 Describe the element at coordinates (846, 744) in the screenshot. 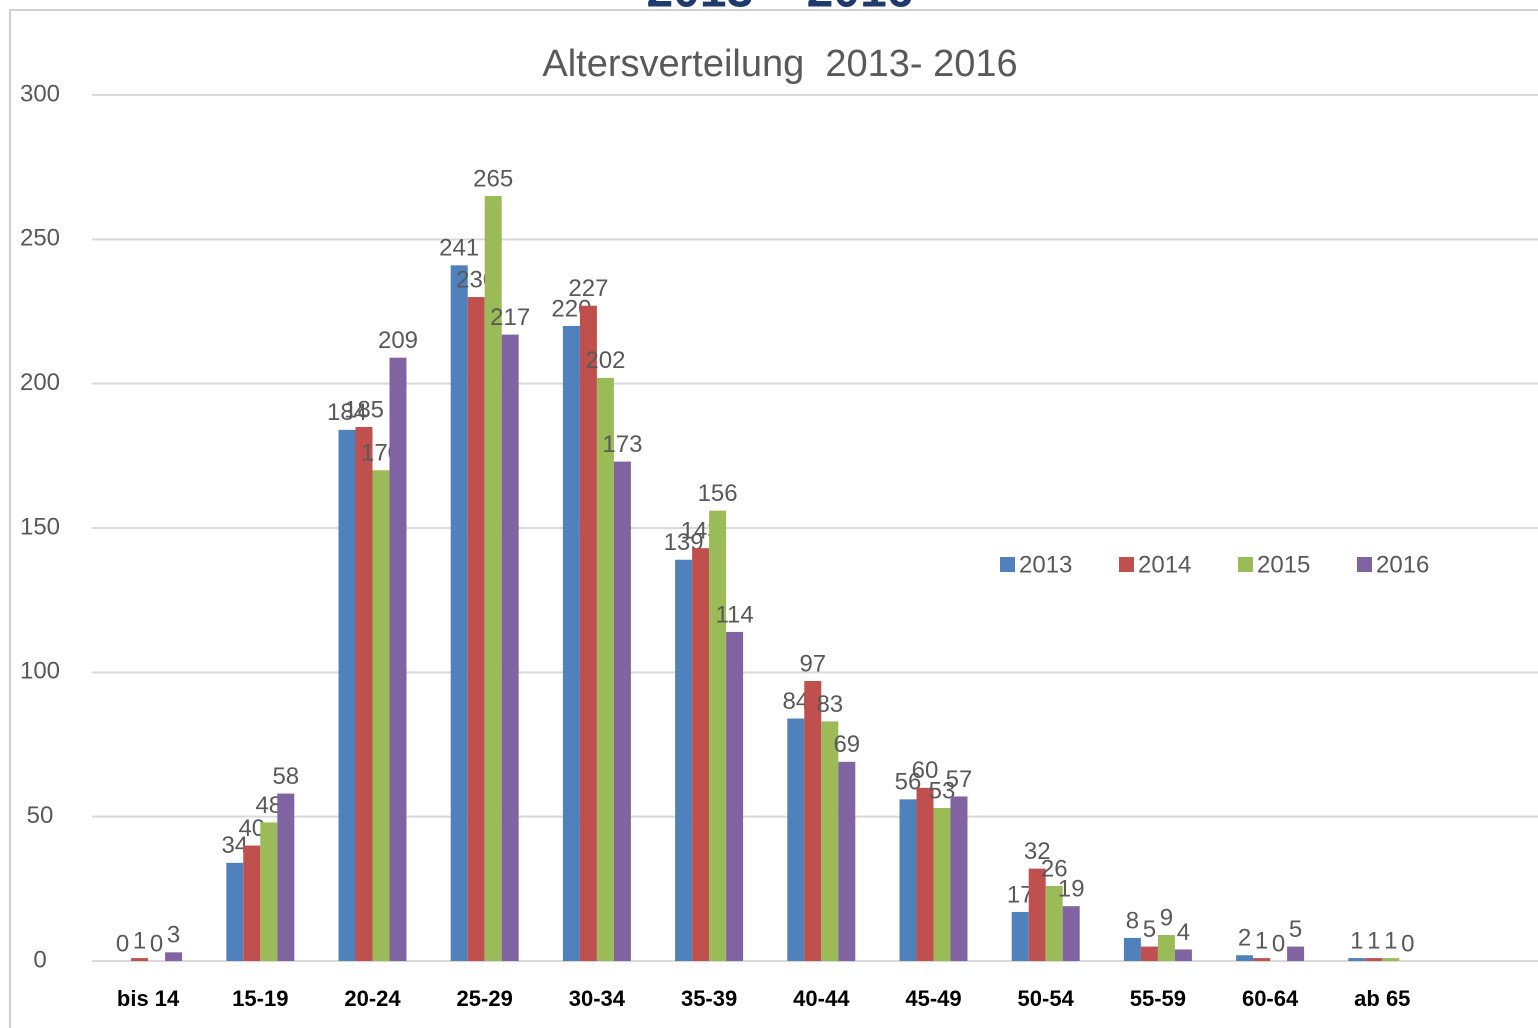

I see `data-label: 69` at that location.